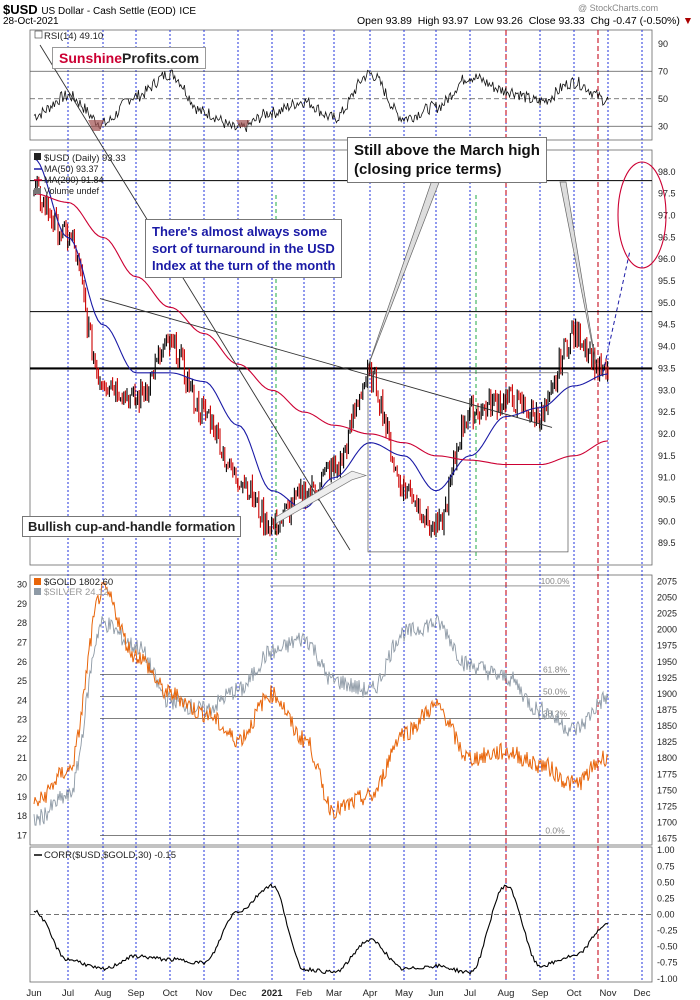 This screenshot has width=700, height=1000. What do you see at coordinates (667, 806) in the screenshot?
I see `gold-y-tick: 1725` at bounding box center [667, 806].